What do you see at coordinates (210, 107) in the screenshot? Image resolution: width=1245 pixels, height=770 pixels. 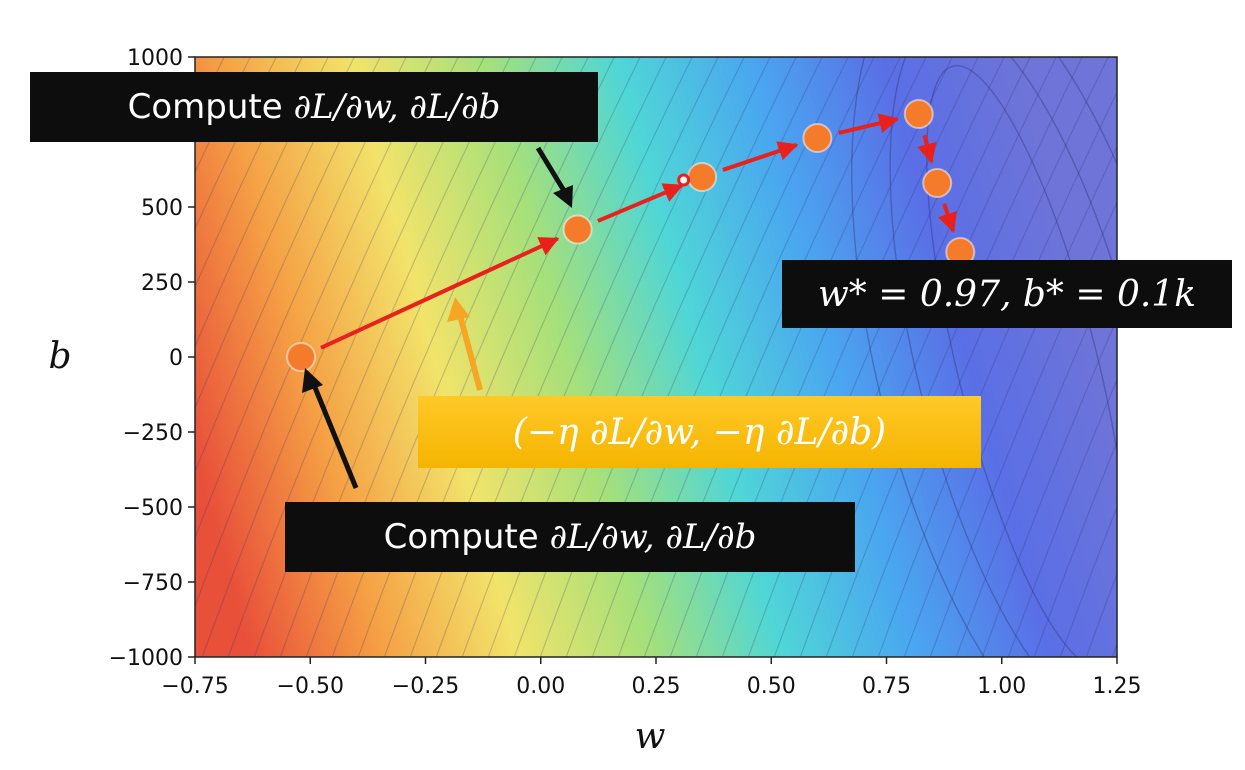 I see `compute-label-top: Compute` at bounding box center [210, 107].